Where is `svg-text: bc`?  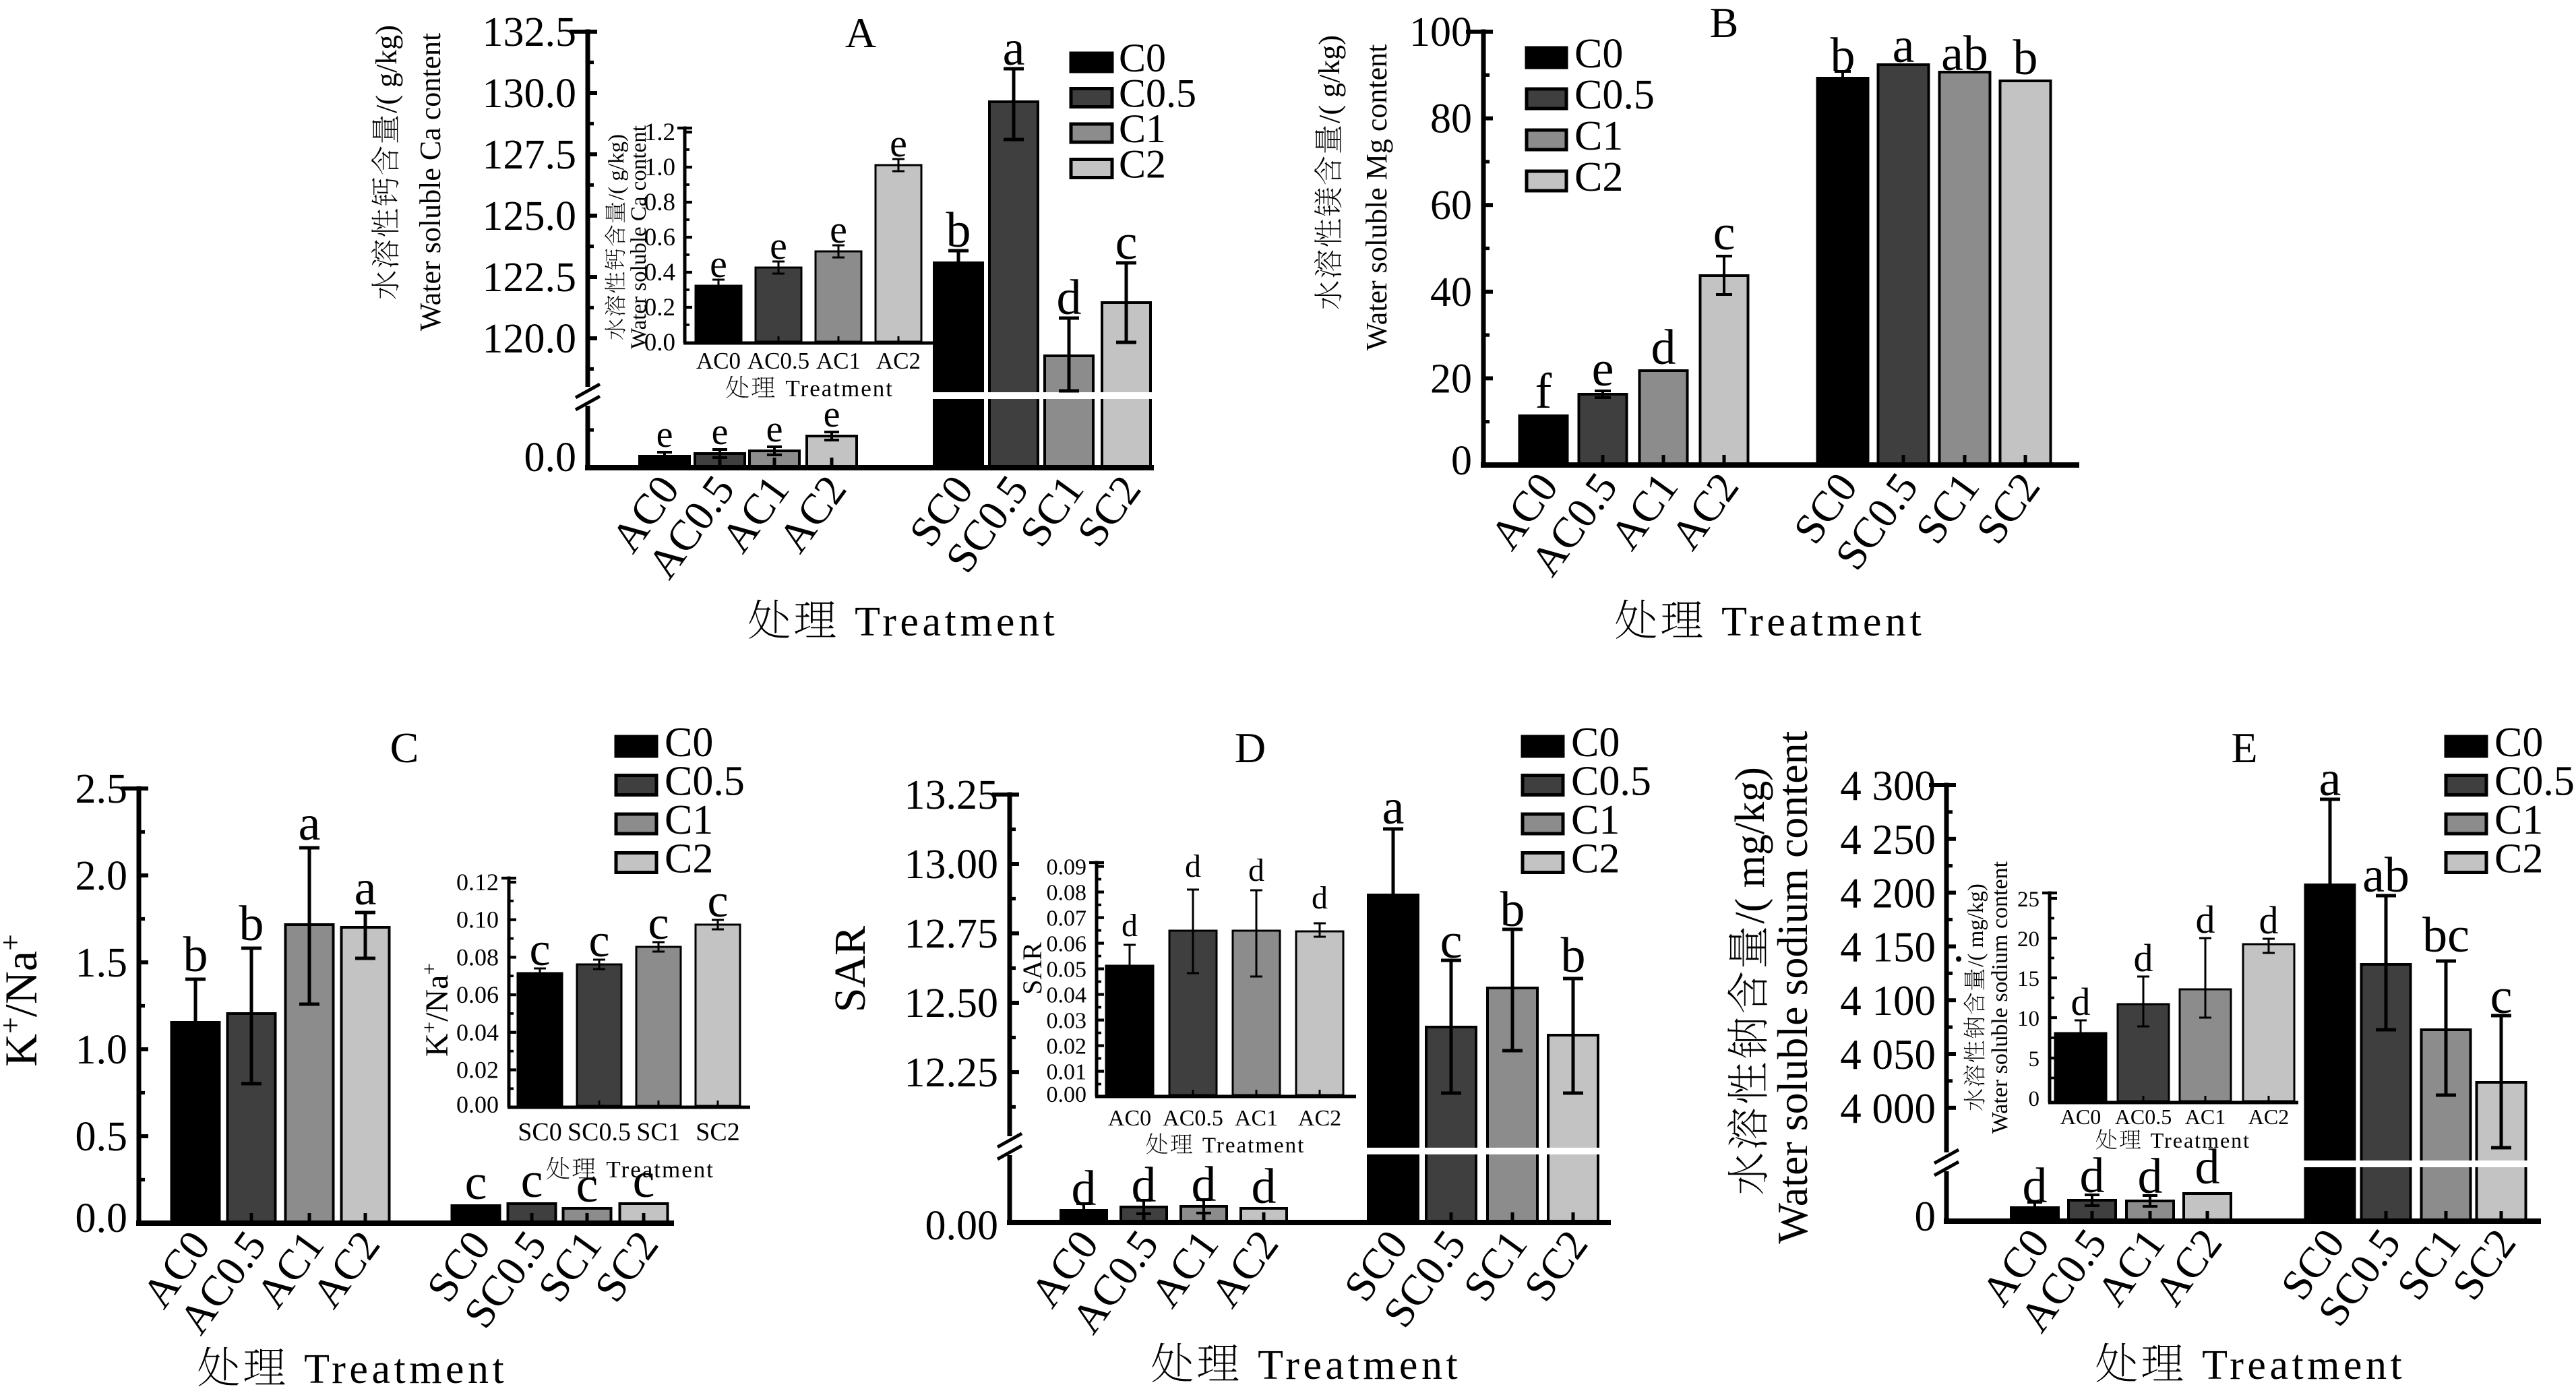
svg-text: bc is located at coordinates (2446, 935).